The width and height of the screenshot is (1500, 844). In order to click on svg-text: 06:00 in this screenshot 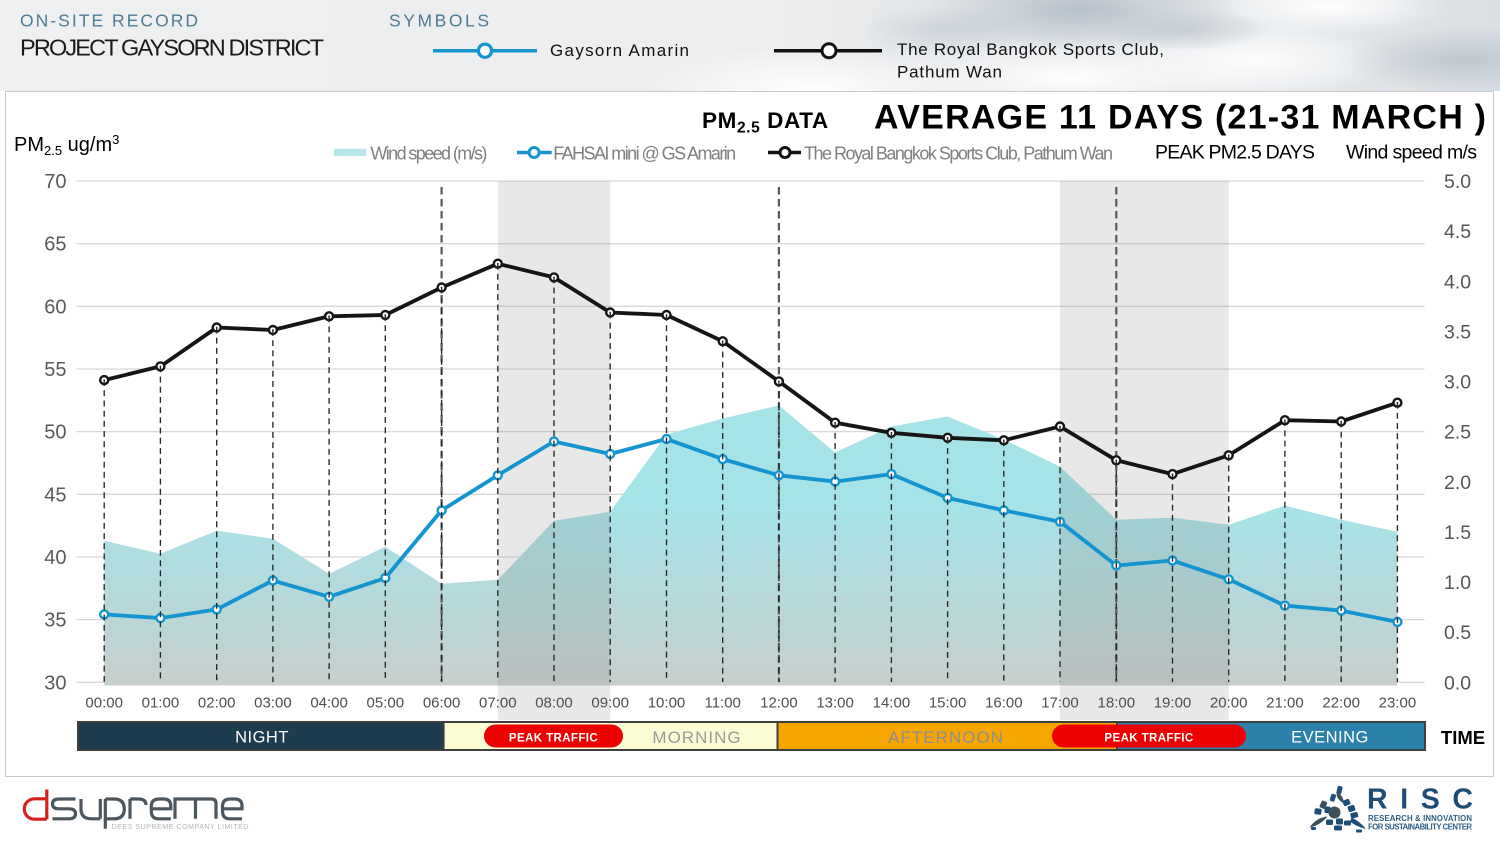, I will do `click(442, 703)`.